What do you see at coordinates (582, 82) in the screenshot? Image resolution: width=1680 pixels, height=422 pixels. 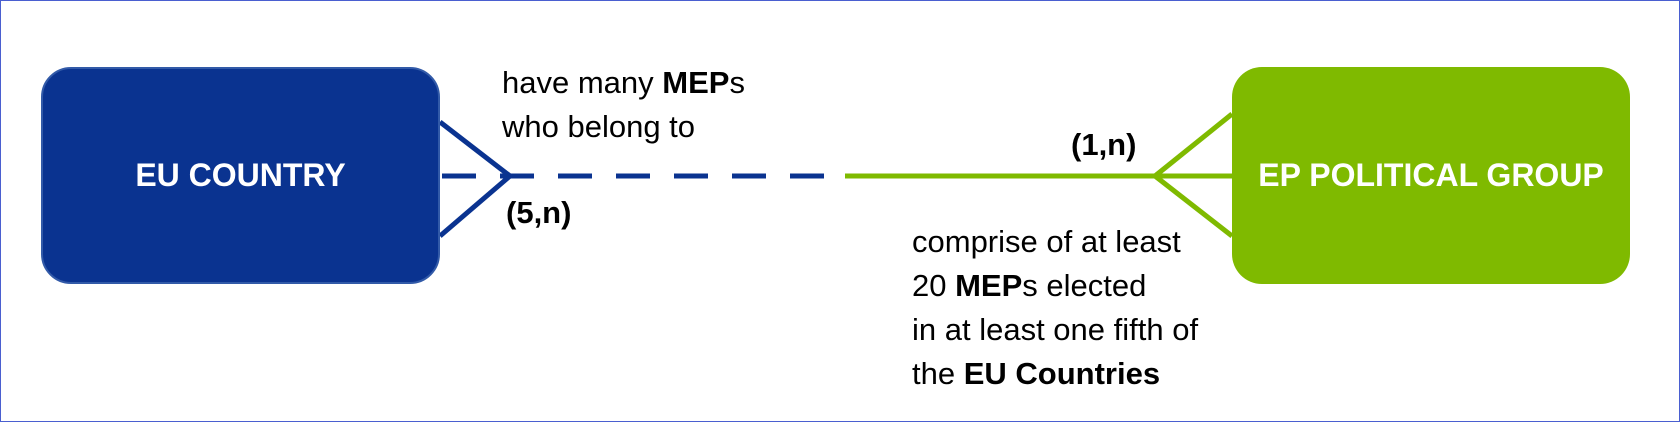 I see `text-fragment: have many` at bounding box center [582, 82].